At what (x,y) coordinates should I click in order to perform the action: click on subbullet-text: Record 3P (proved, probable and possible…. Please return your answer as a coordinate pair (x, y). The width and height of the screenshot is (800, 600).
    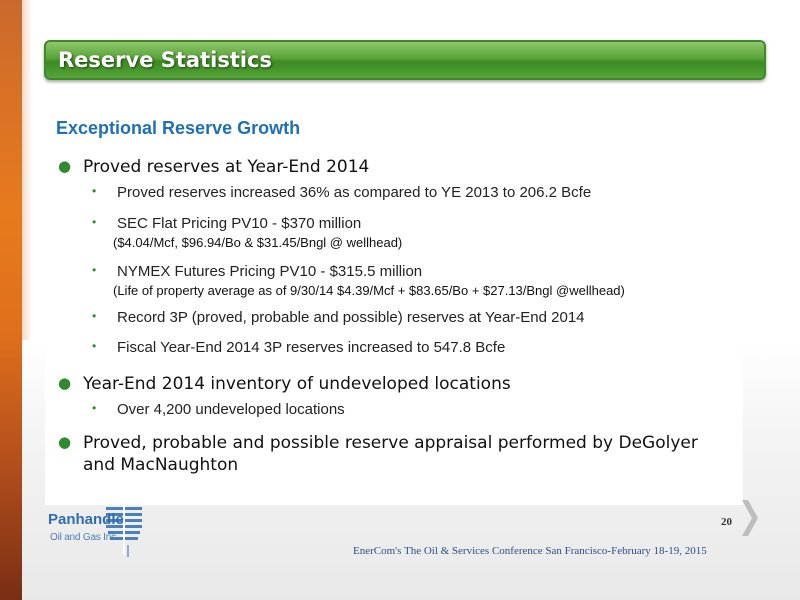
    Looking at the image, I should click on (351, 317).